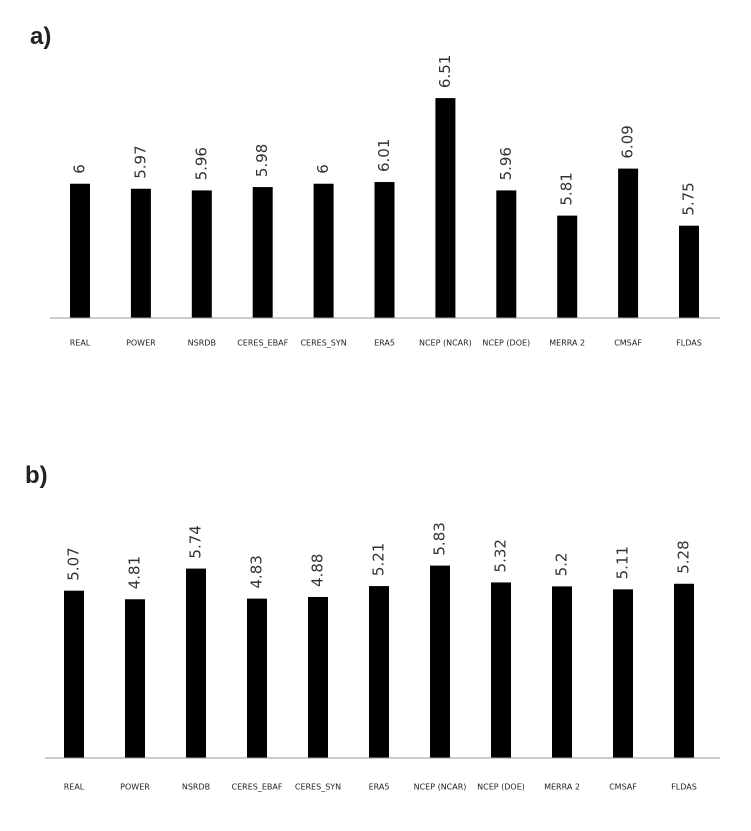 The width and height of the screenshot is (751, 831). Describe the element at coordinates (140, 161) in the screenshot. I see `value-label: 5.97` at that location.